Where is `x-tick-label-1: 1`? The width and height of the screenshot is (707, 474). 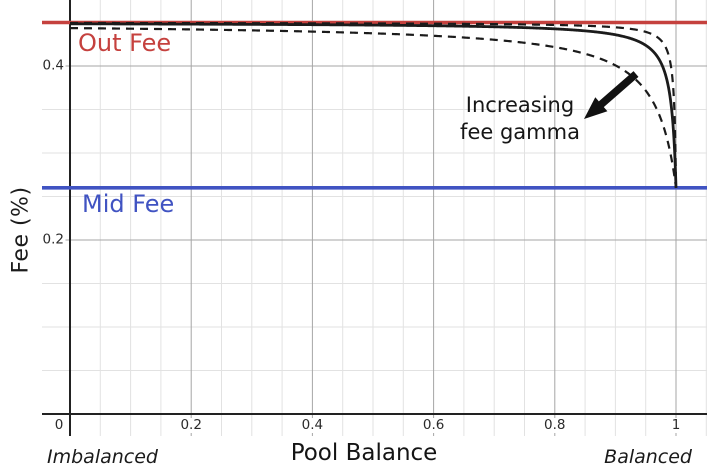
x-tick-label-1: 1 is located at coordinates (676, 425).